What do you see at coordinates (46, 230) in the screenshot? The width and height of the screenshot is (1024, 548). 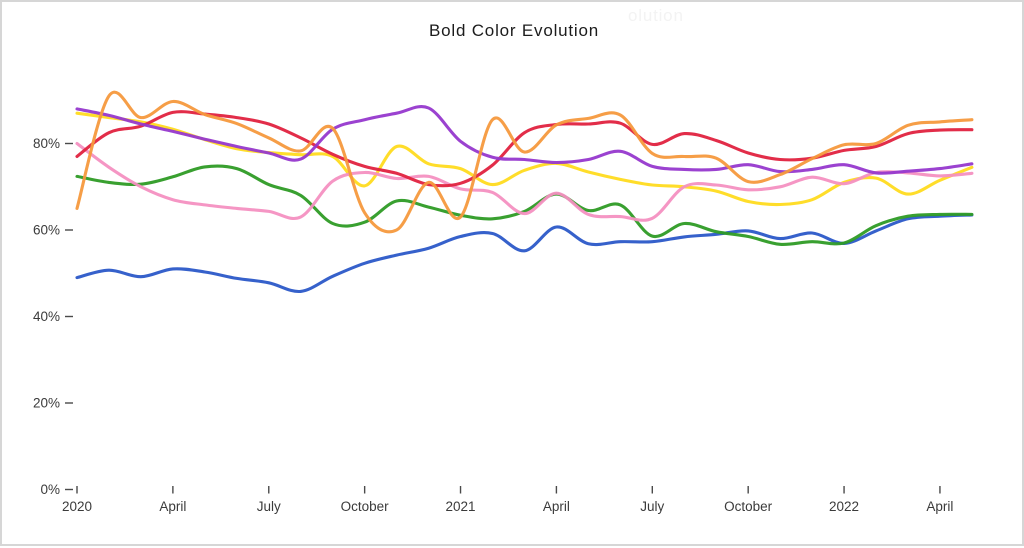 I see `y-tick-label: 60%` at bounding box center [46, 230].